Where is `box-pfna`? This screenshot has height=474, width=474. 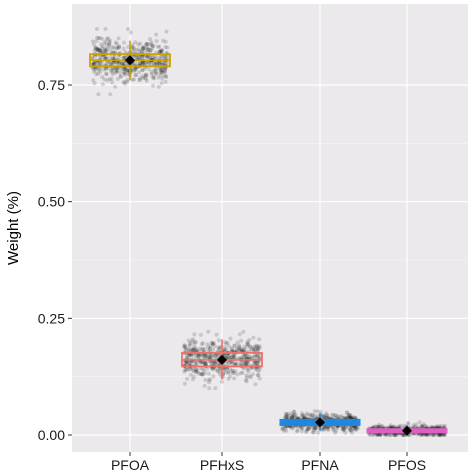 box-pfna is located at coordinates (320, 422).